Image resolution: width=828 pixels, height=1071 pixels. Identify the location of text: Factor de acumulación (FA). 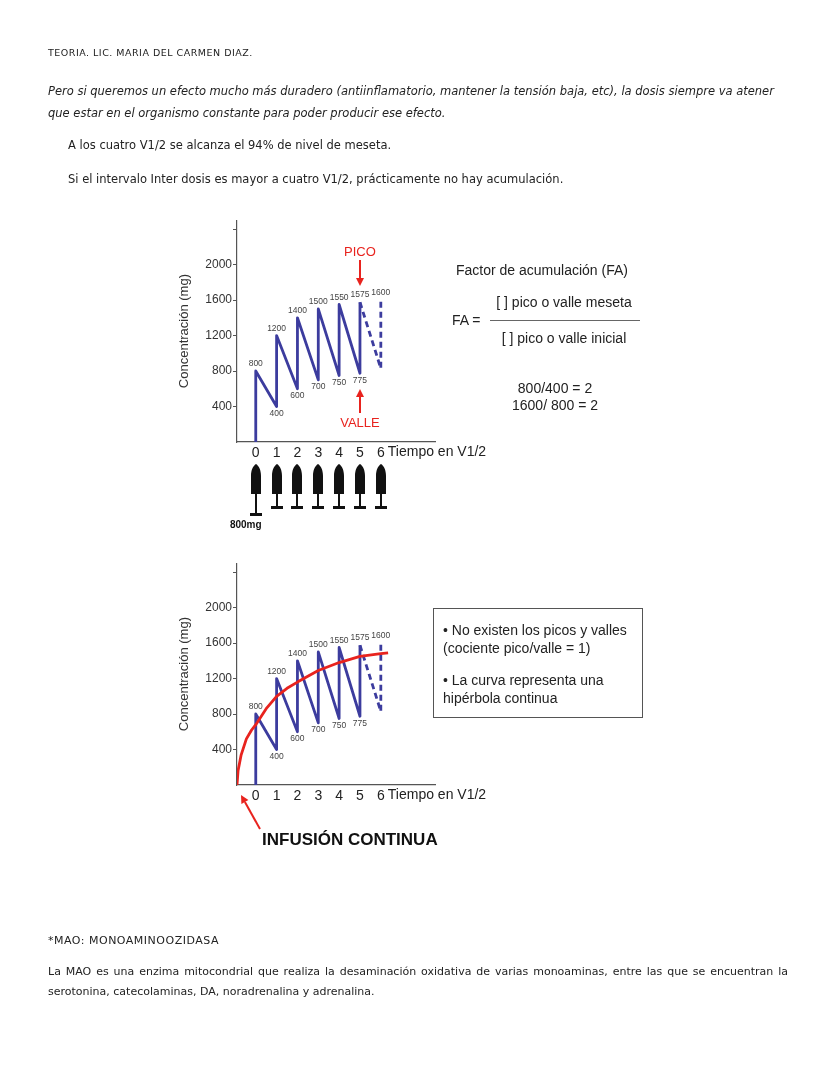
(542, 270).